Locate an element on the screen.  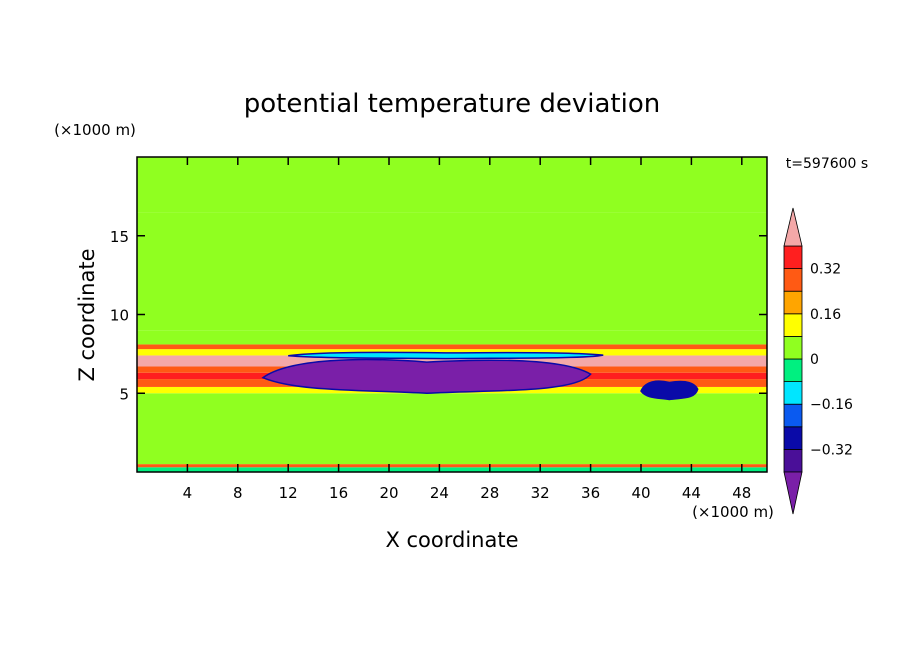
x-tick-label: 12 is located at coordinates (288, 493).